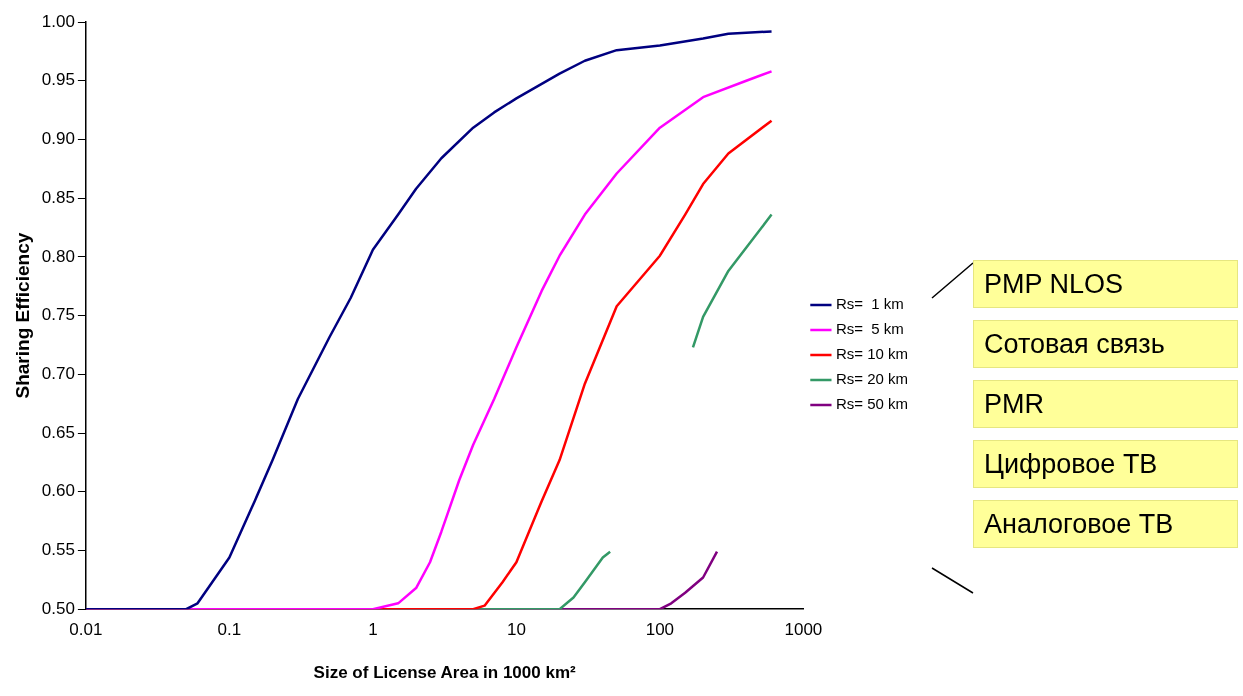  Describe the element at coordinates (58, 80) in the screenshot. I see `y-tick-label: 0.95` at that location.